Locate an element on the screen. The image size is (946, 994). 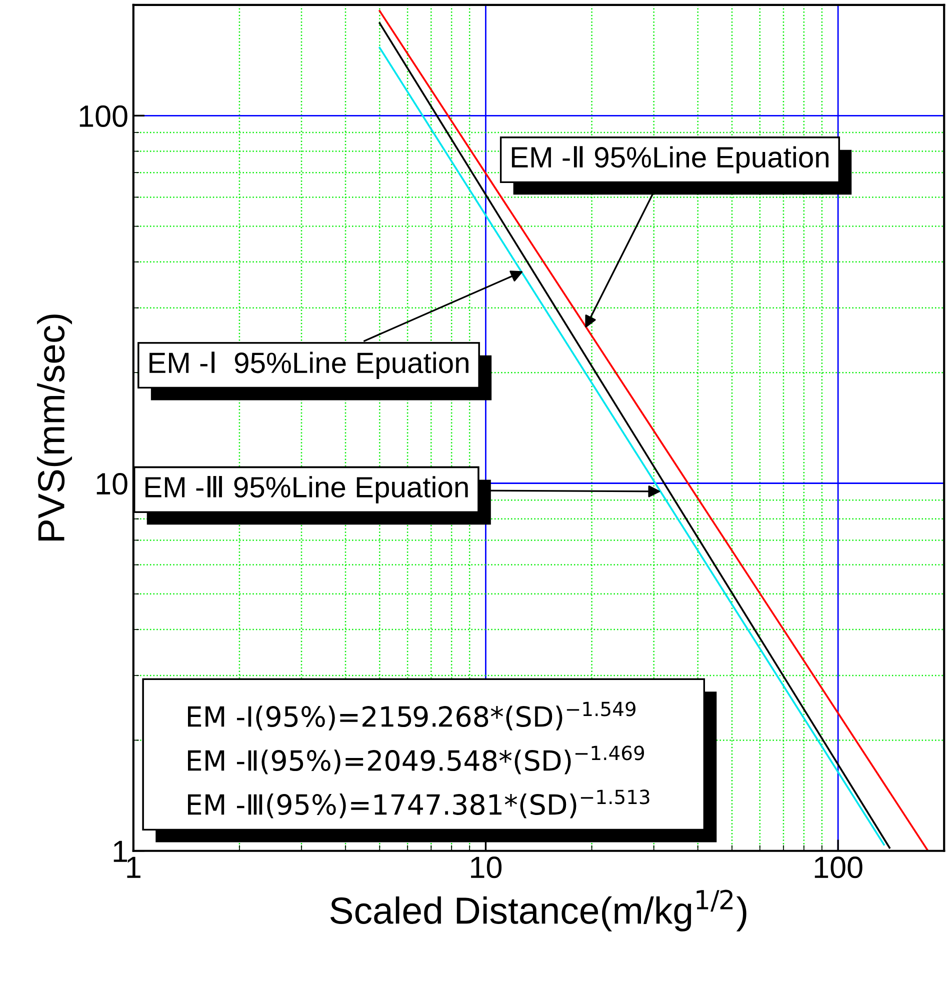
annotation: EM -Ⅰ 95%Line Epuation is located at coordinates (309, 365).